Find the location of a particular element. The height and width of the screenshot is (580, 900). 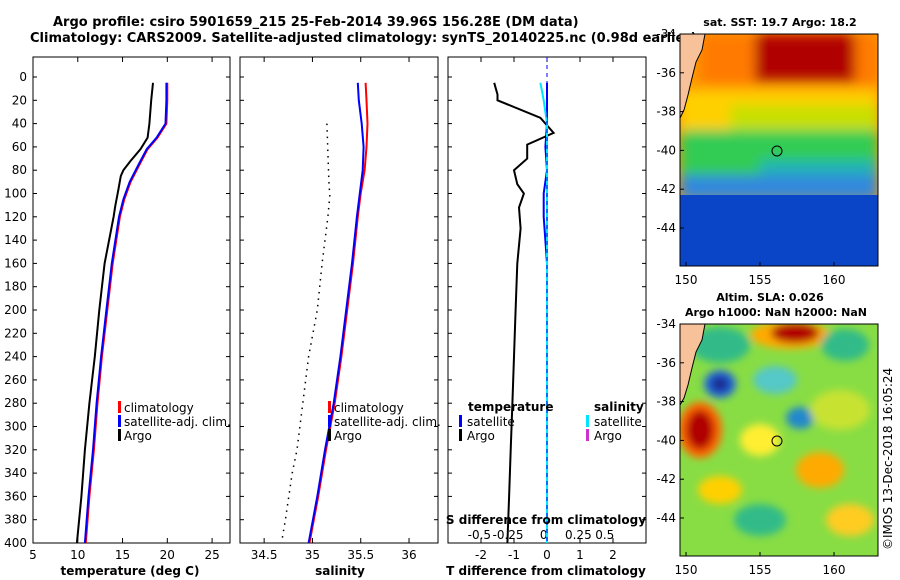

lon-tick-label: 150 is located at coordinates (686, 570).